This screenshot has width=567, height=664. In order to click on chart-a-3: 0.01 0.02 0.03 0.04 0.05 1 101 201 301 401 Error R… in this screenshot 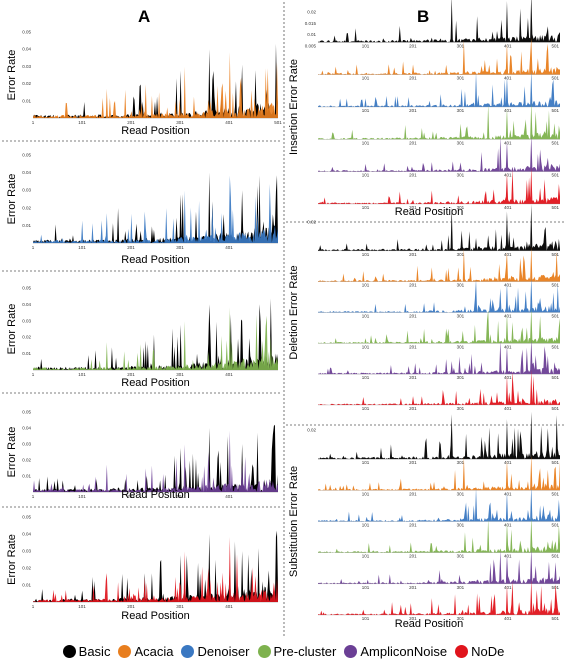, I will do `click(142, 340)`.